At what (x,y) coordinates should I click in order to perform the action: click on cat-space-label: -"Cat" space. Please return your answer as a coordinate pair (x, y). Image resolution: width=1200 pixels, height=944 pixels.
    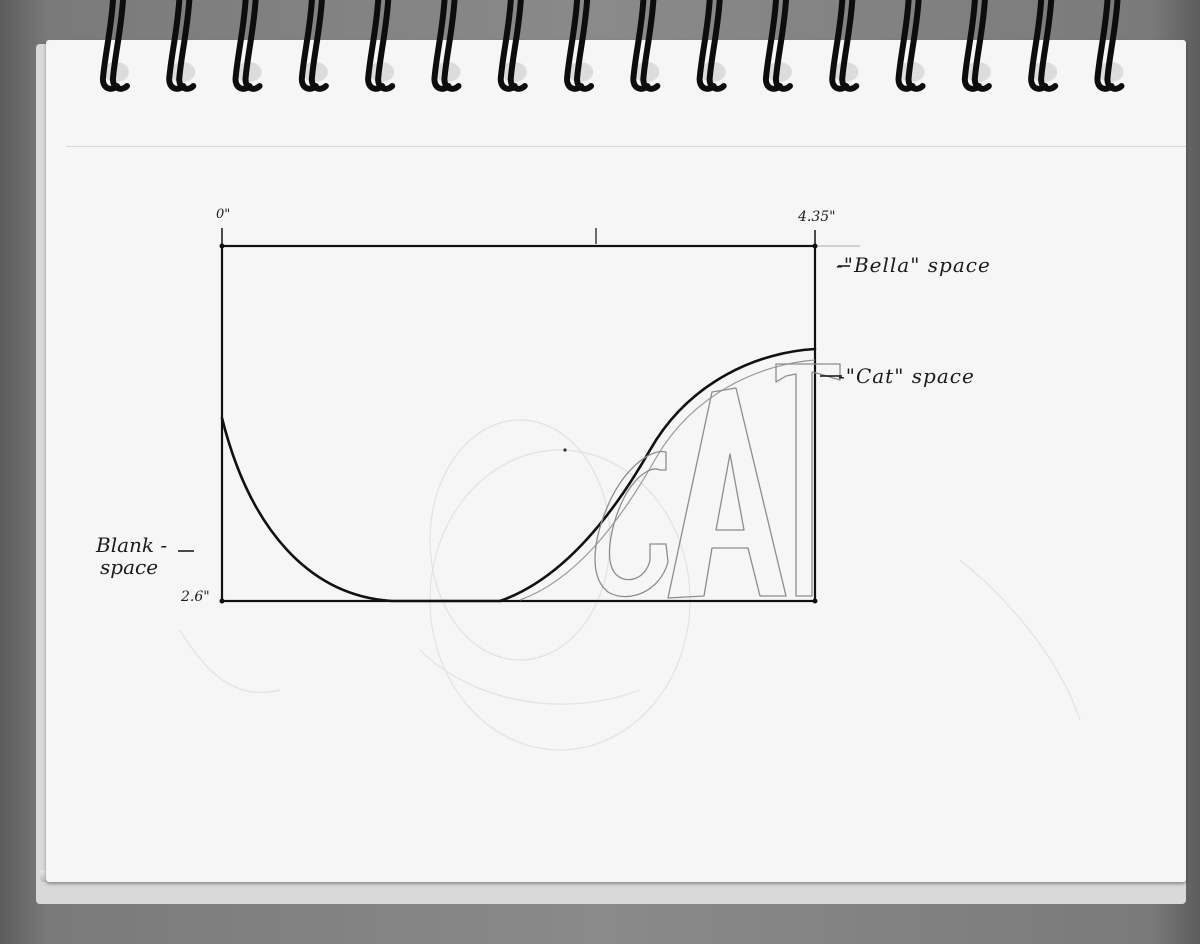
    Looking at the image, I should click on (906, 376).